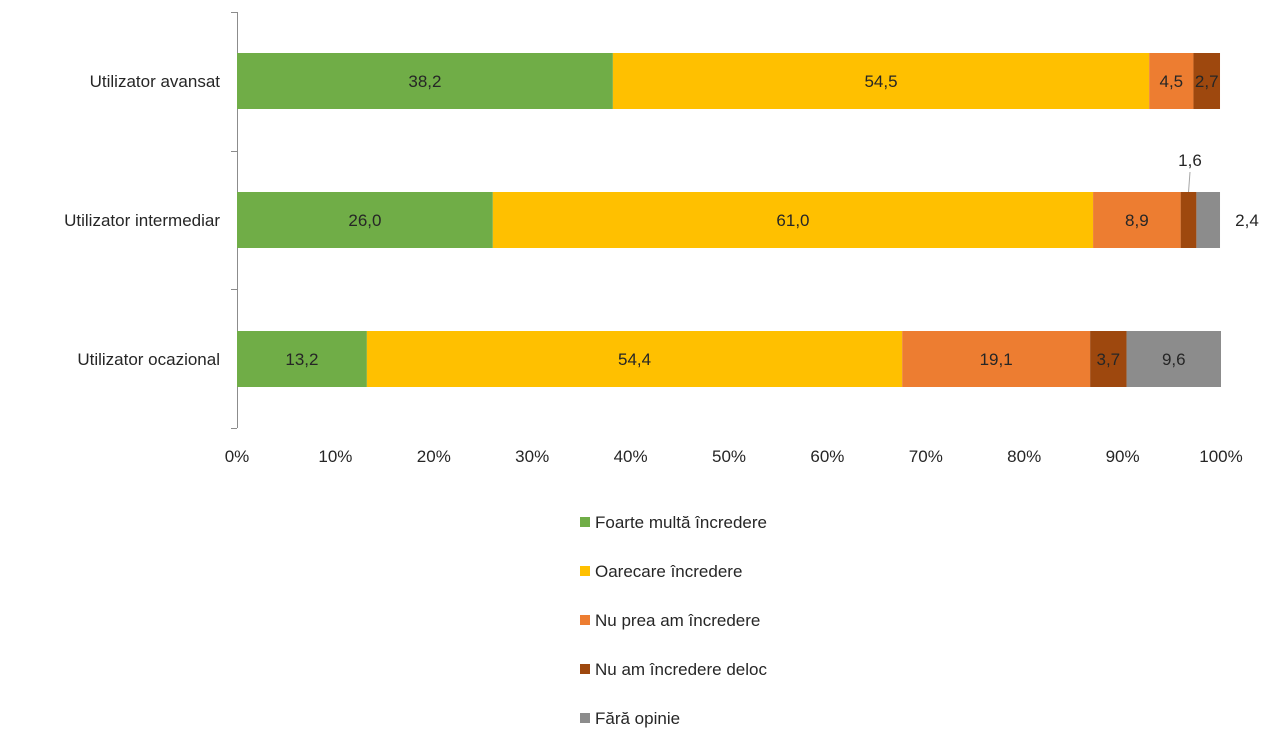 The height and width of the screenshot is (730, 1266). What do you see at coordinates (237, 456) in the screenshot?
I see `x-tick-label: 0%` at bounding box center [237, 456].